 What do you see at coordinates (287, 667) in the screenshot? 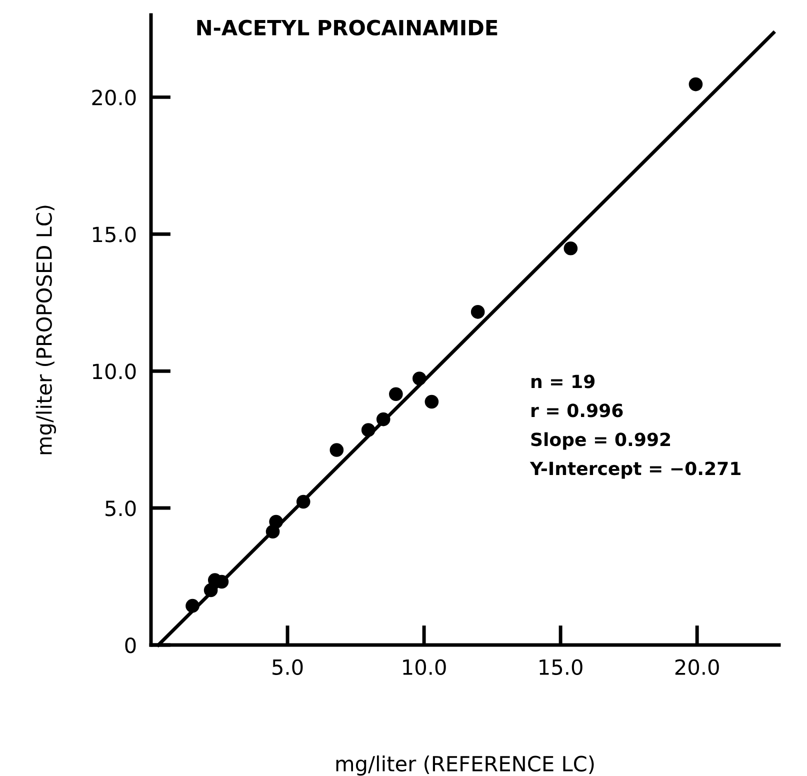
I see `x-tick-label: 5.0` at bounding box center [287, 667].